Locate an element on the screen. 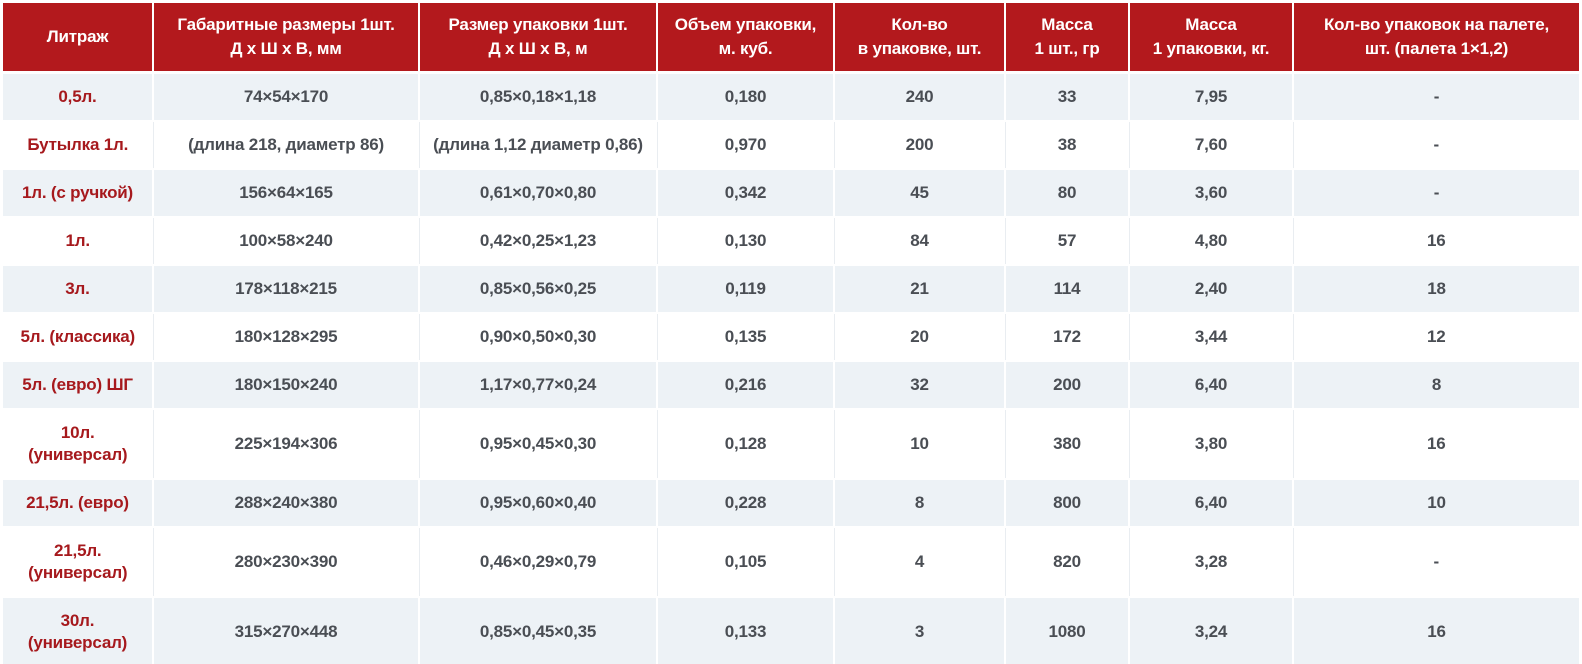  data-cell-pack-size: 0,95×0,60×0,40 is located at coordinates (537, 502).